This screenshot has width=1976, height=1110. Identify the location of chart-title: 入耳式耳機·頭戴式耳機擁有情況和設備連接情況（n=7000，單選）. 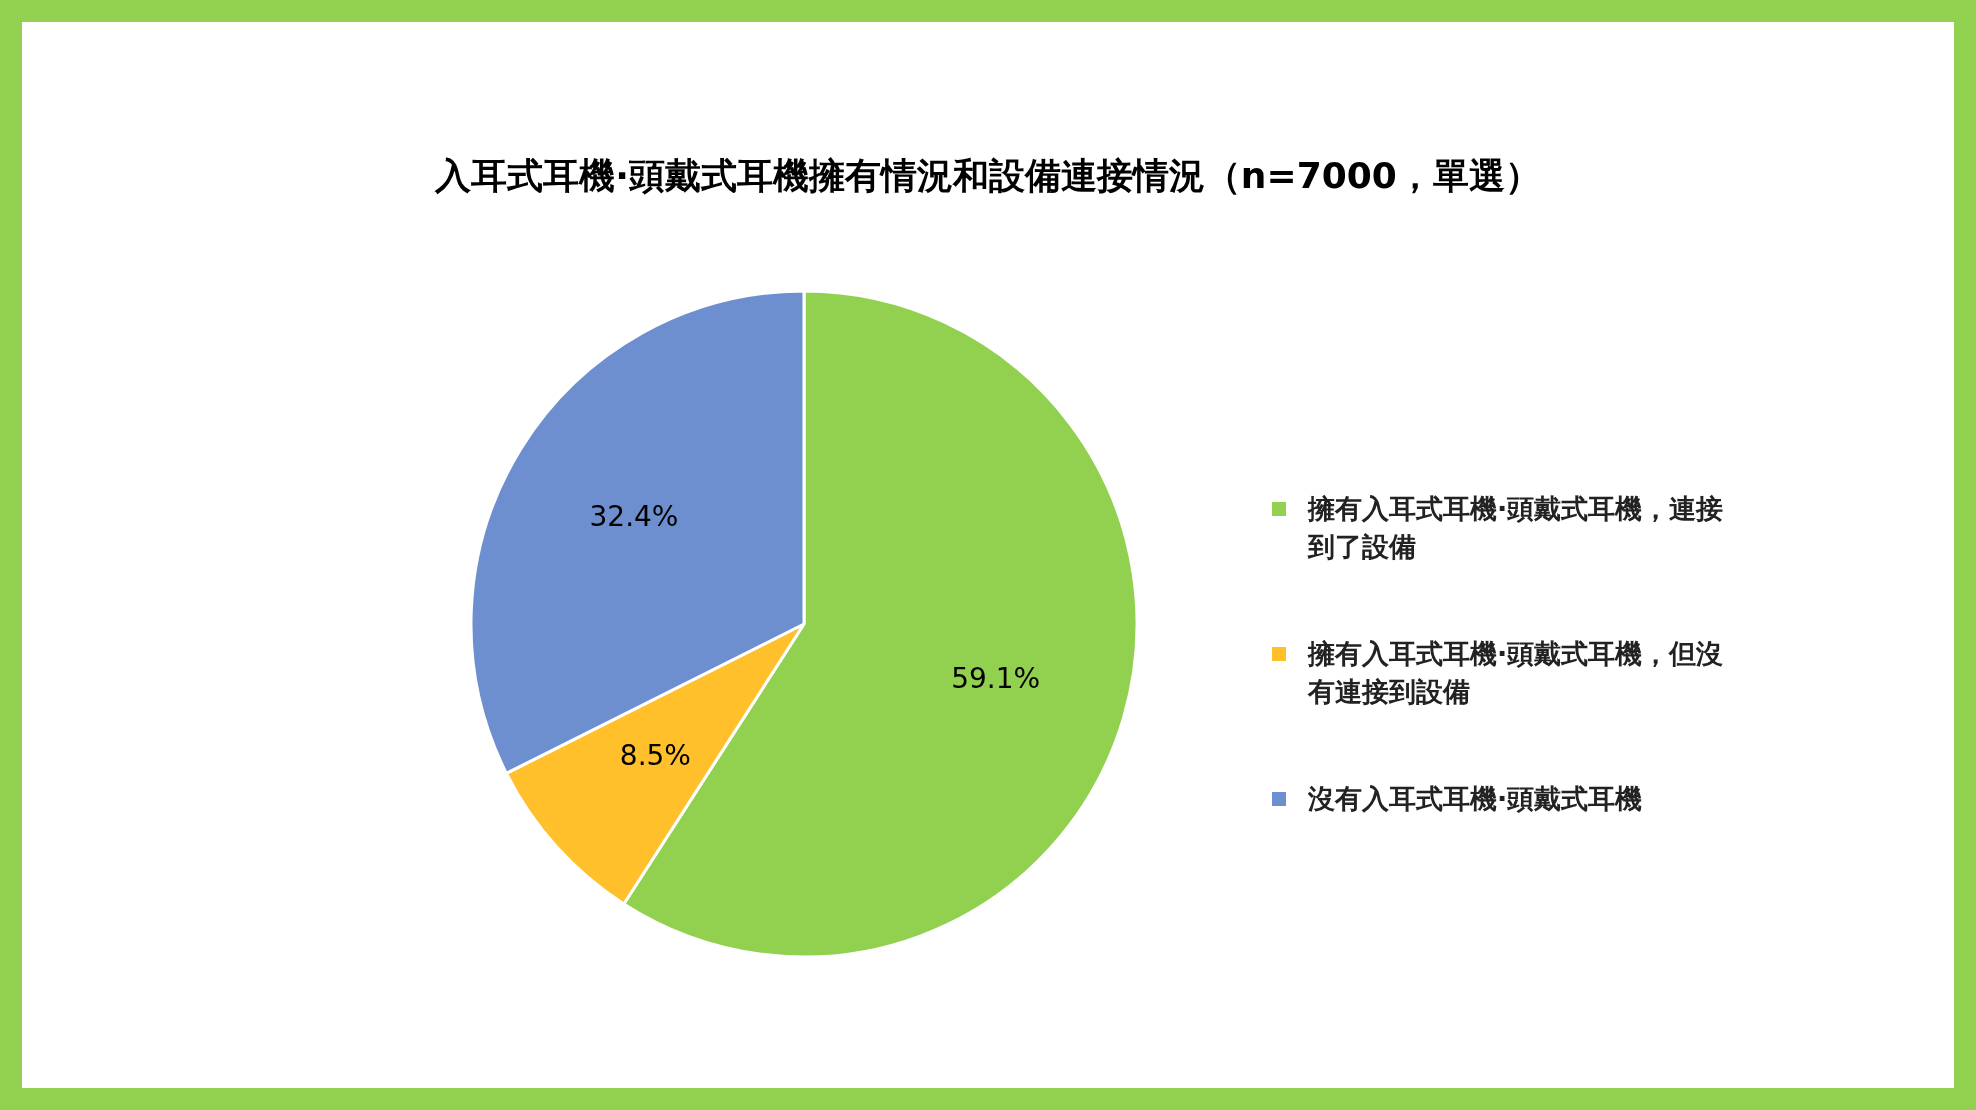
(987, 176).